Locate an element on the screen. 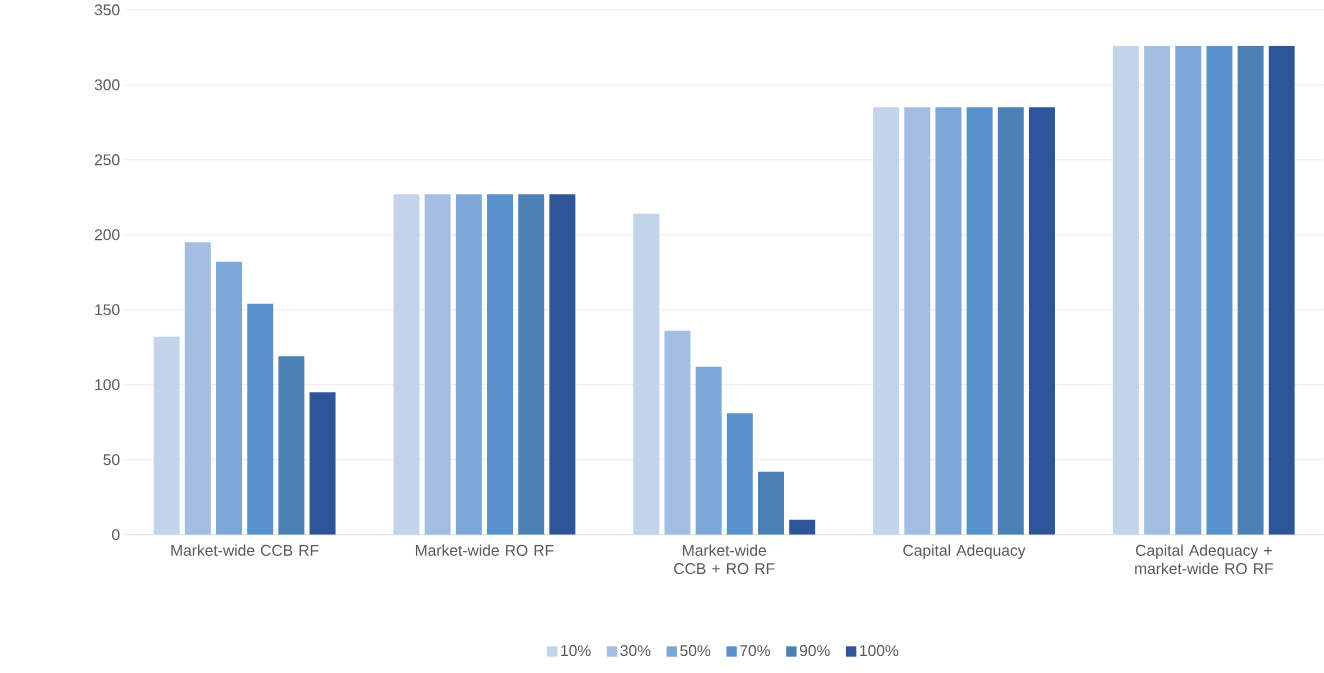 The image size is (1324, 673). x-tick-label: Market-wide CCB + RO RF is located at coordinates (724, 559).